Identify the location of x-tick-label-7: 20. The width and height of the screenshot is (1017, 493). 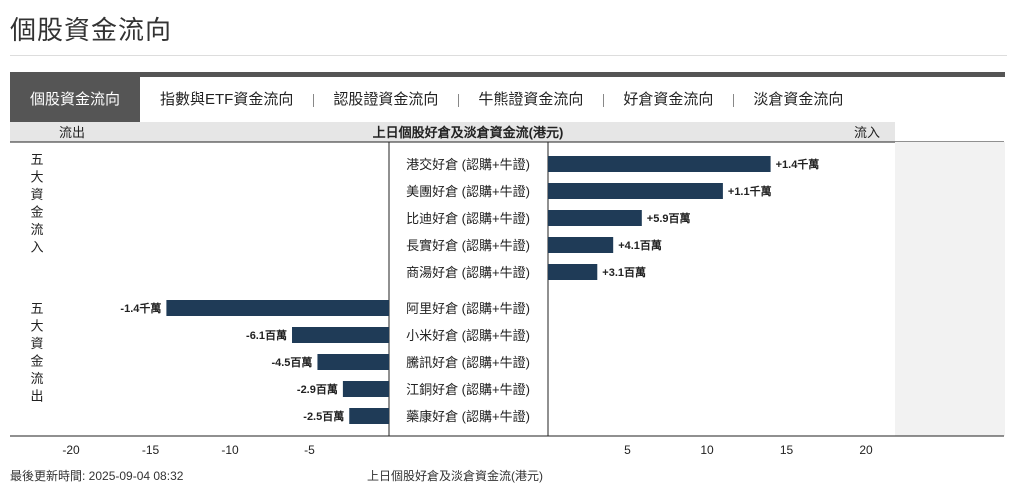
(866, 450).